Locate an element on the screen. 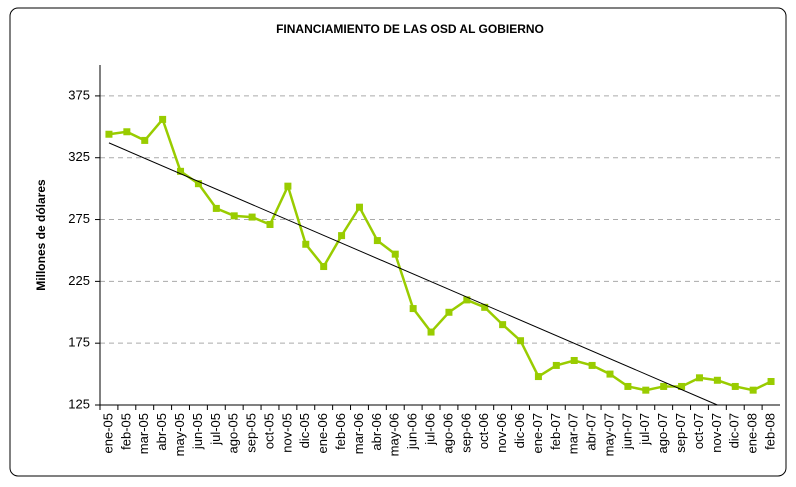 This screenshot has height=487, width=796. chart-title: FINANCIAMIENTO DE LAS OSD AL GOBIERNO is located at coordinates (410, 29).